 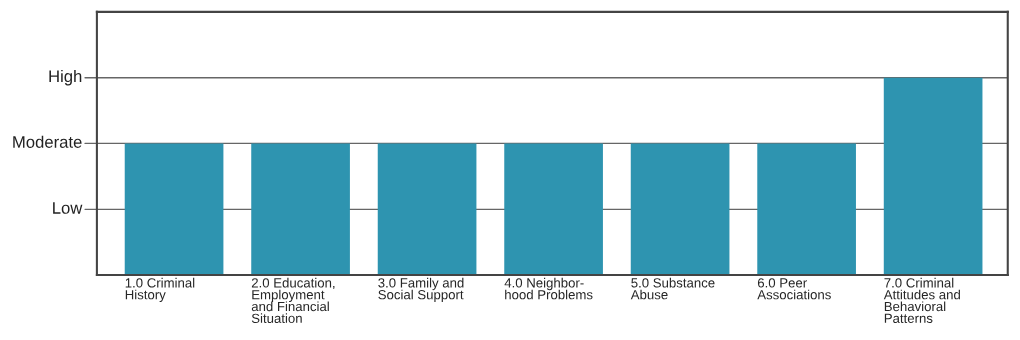 What do you see at coordinates (794, 289) in the screenshot?
I see `x-tick-label: 6.0 Peer Associations` at bounding box center [794, 289].